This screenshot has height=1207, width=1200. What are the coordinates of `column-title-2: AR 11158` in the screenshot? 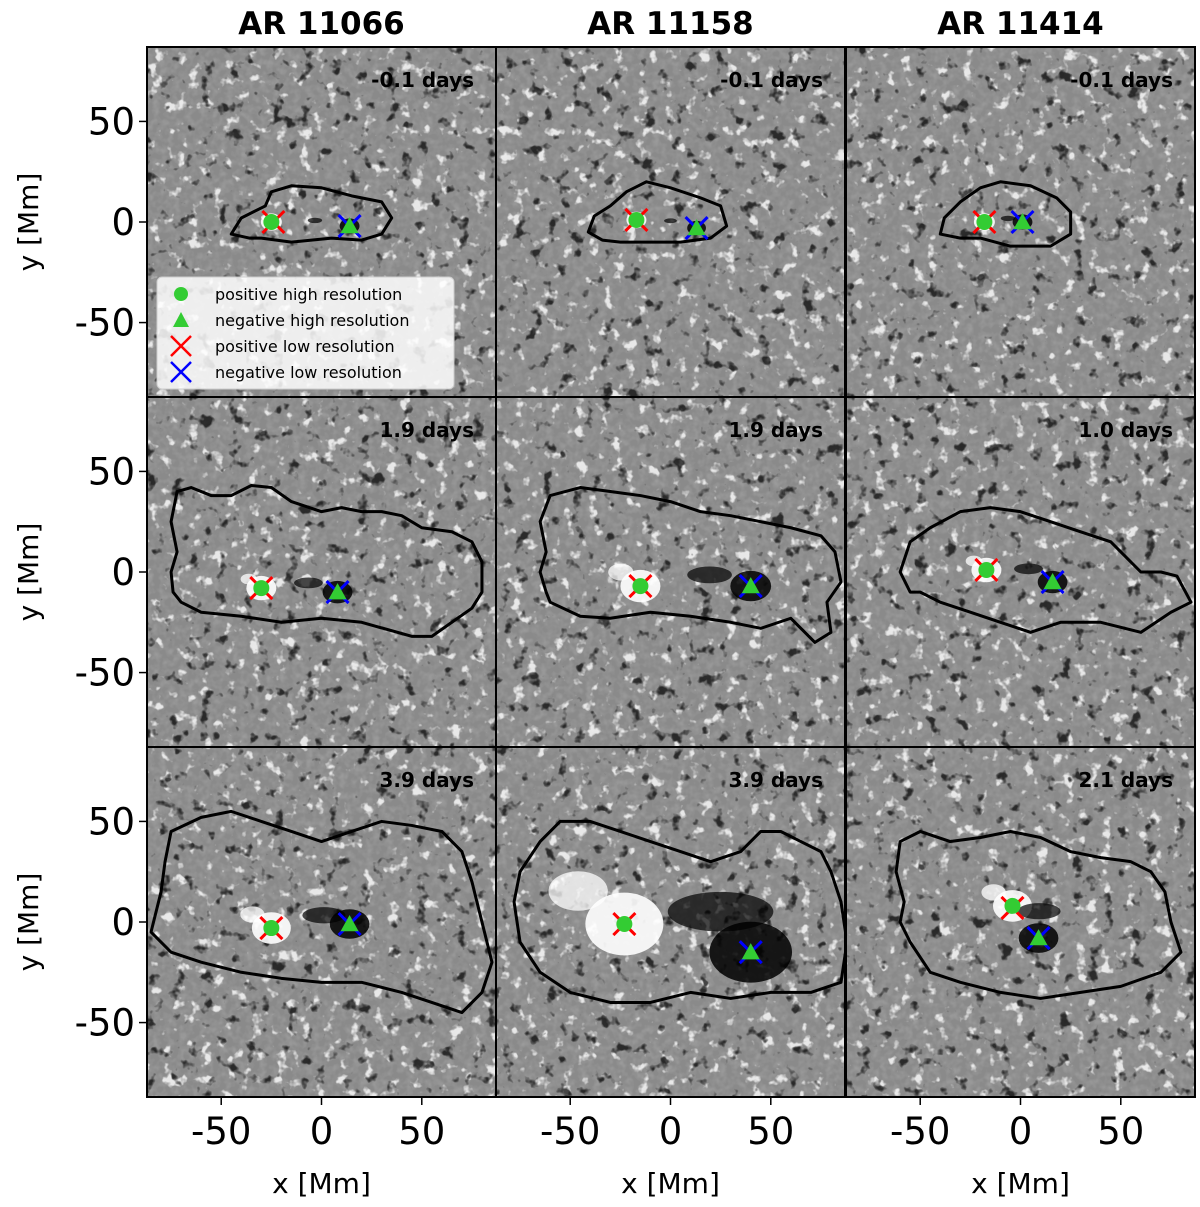 It's located at (670, 24).